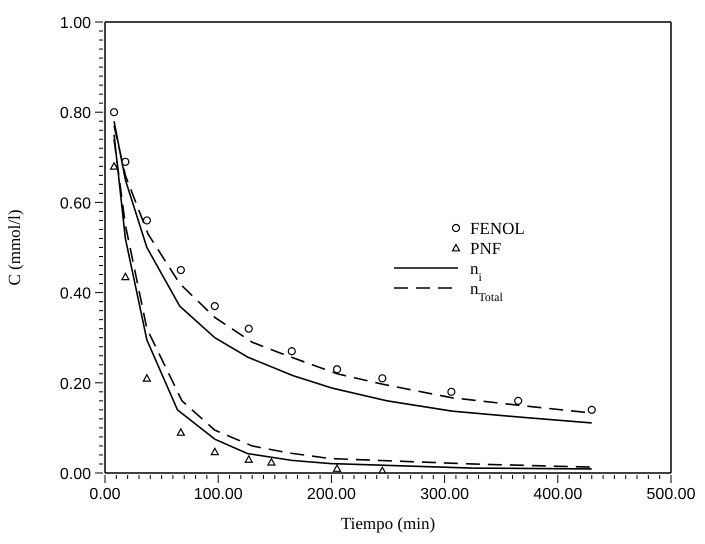 This screenshot has width=705, height=544. I want to click on y-tick-label: 0.20, so click(76, 384).